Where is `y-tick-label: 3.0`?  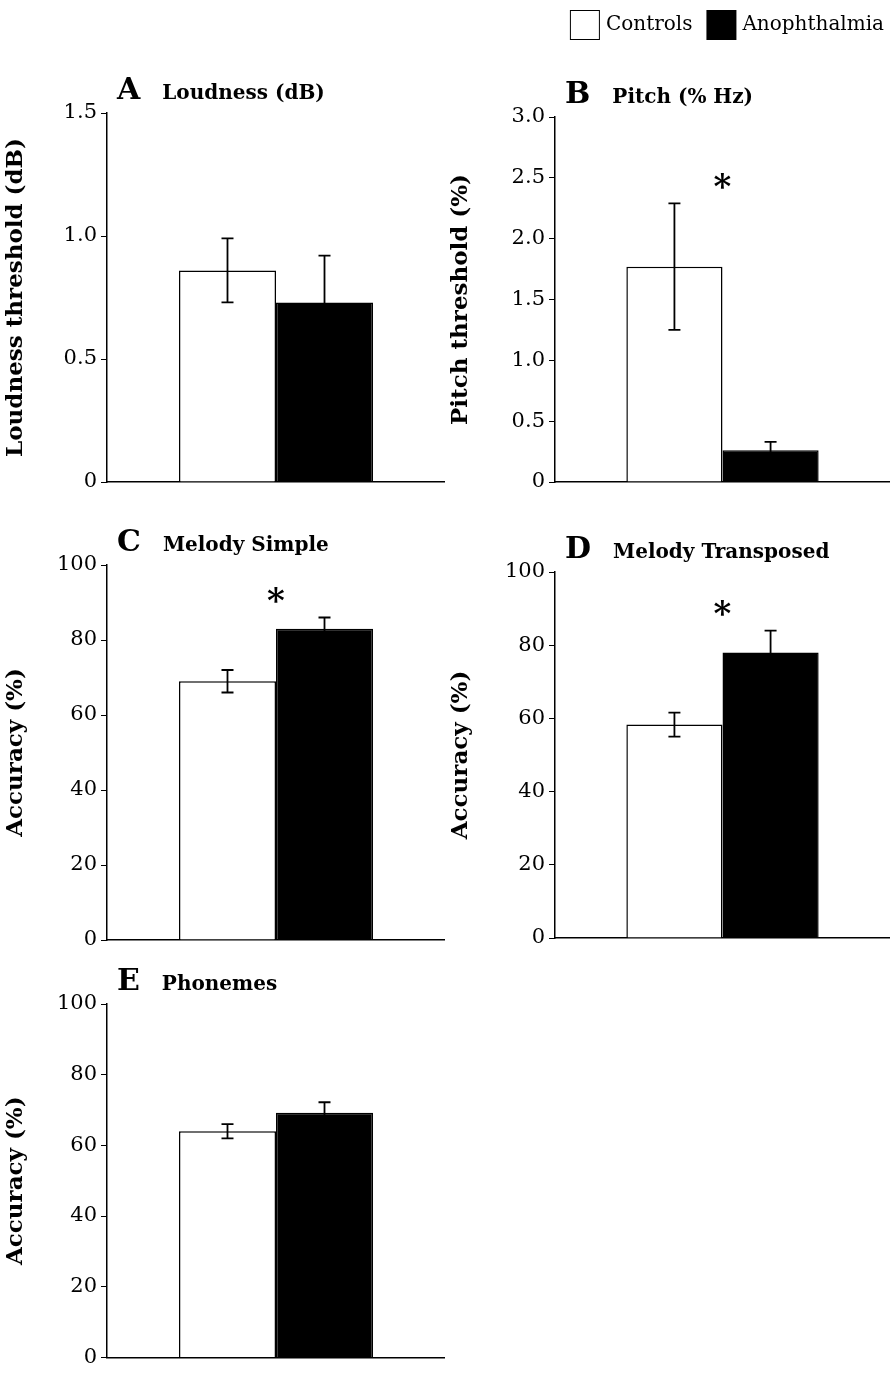
y-tick-label: 3.0 is located at coordinates (528, 115).